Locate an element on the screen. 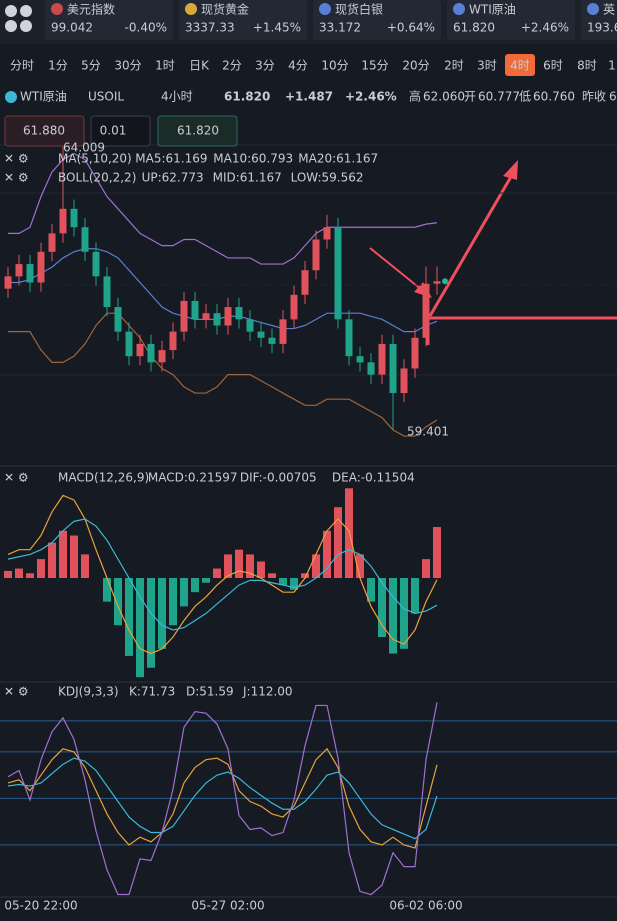 This screenshot has width=617, height=921. legend-title: MA(5,10,20) is located at coordinates (95, 159).